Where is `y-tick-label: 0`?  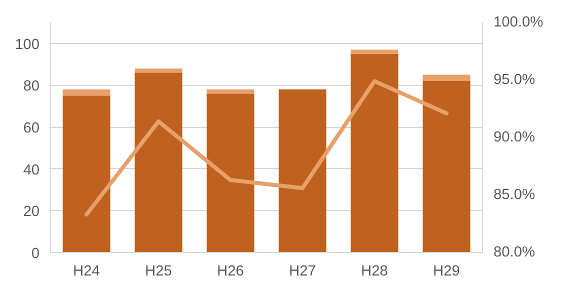
y-tick-label: 0 is located at coordinates (35, 254).